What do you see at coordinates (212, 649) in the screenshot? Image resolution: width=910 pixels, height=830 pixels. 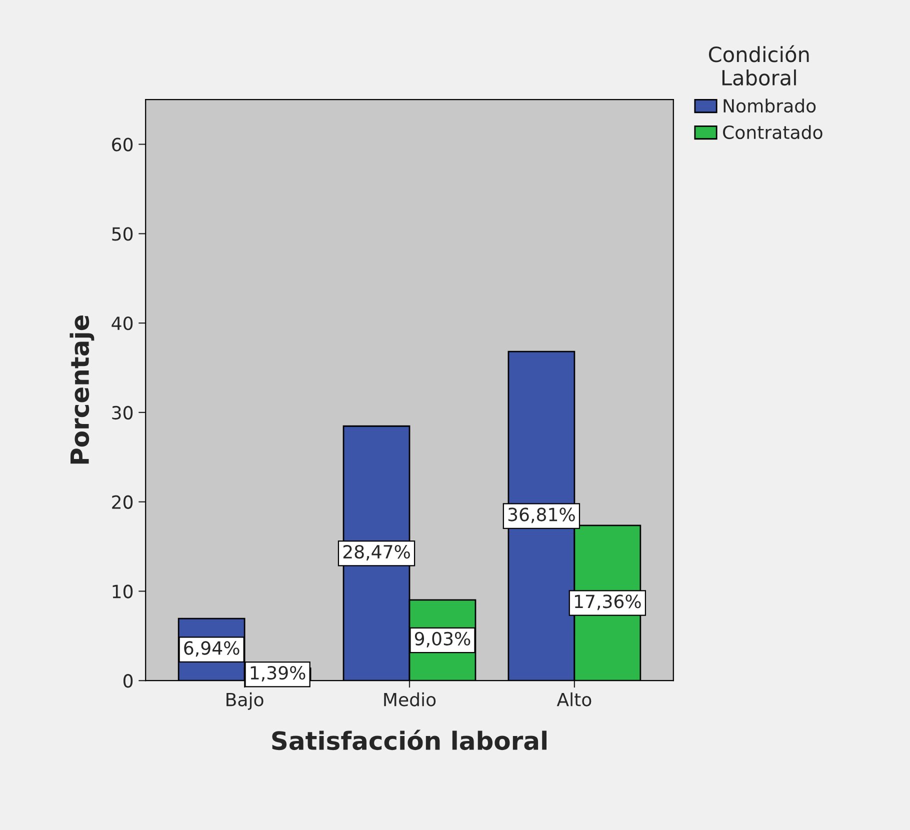 I see `data-label: 6,94%` at bounding box center [212, 649].